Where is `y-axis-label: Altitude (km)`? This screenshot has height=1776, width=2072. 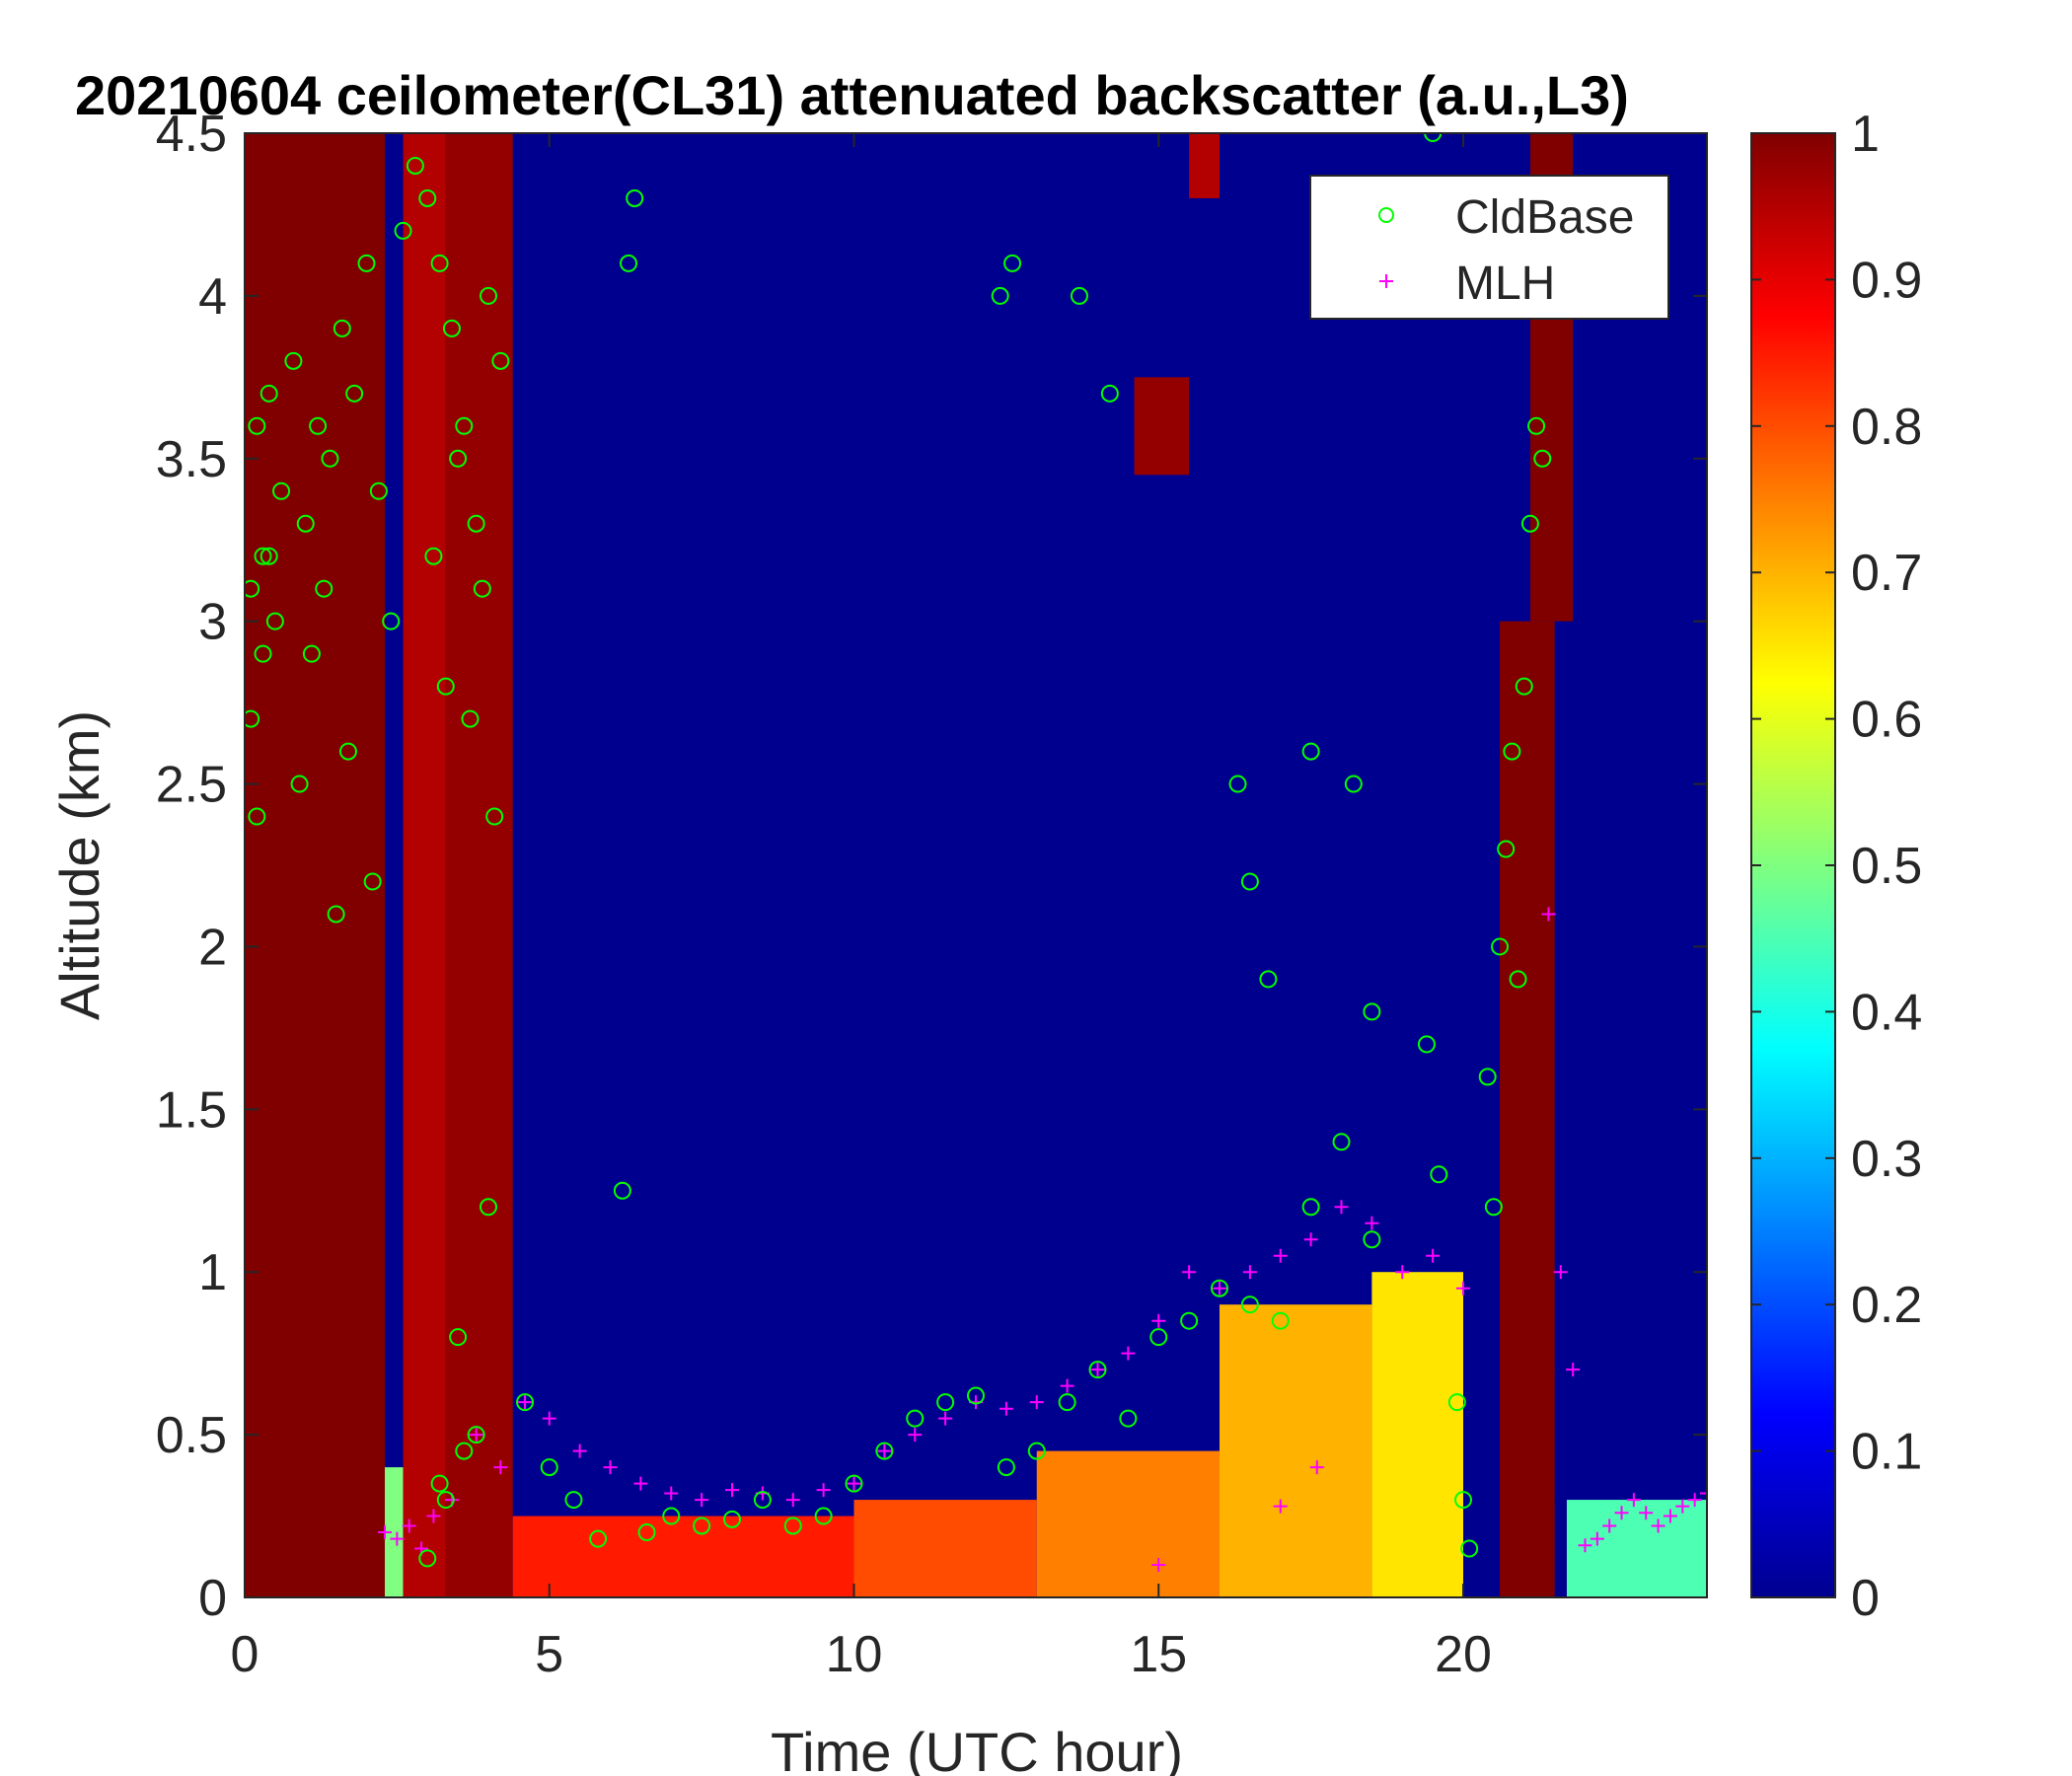 y-axis-label: Altitude (km) is located at coordinates (80, 865).